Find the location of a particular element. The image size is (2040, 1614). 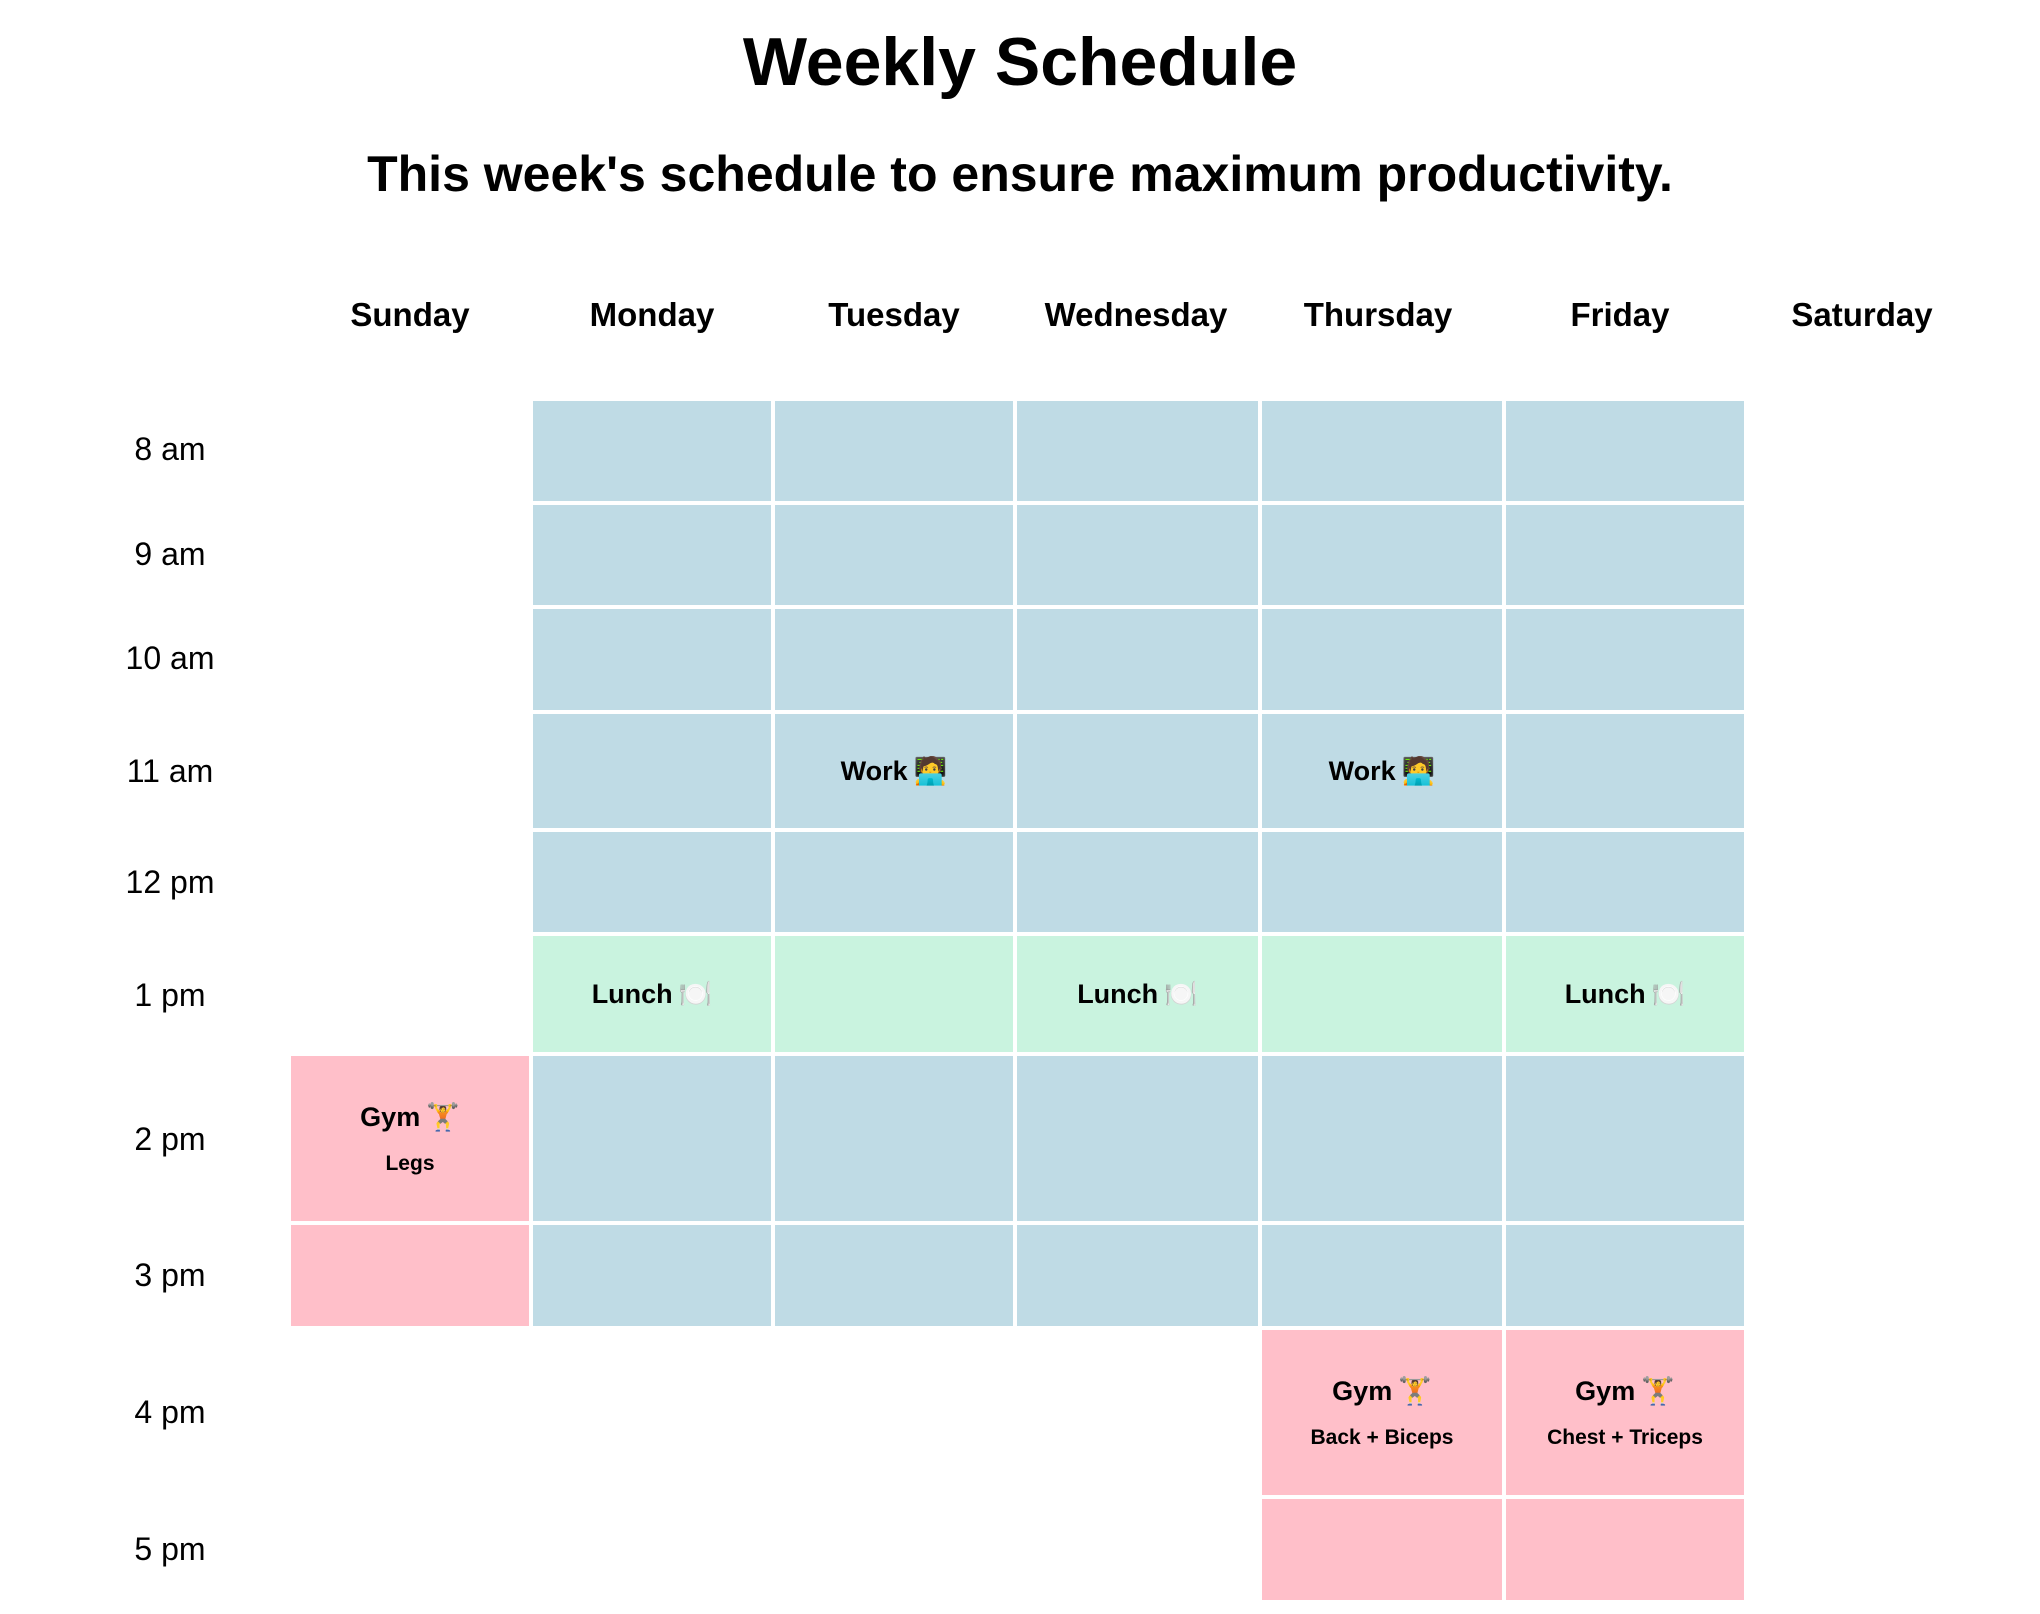

day-header-wednesday: Wednesday is located at coordinates (1136, 314).